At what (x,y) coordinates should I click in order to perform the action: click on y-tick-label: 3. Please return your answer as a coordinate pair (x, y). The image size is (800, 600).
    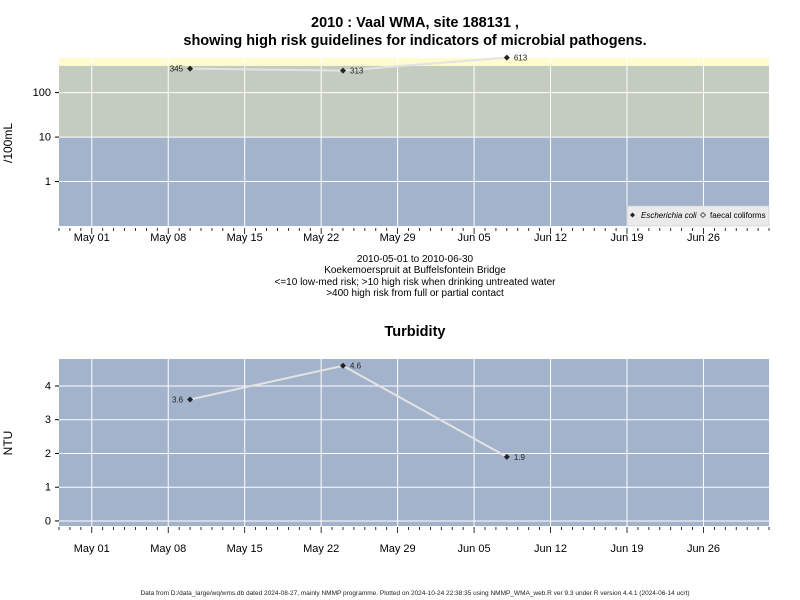
    Looking at the image, I should click on (48, 420).